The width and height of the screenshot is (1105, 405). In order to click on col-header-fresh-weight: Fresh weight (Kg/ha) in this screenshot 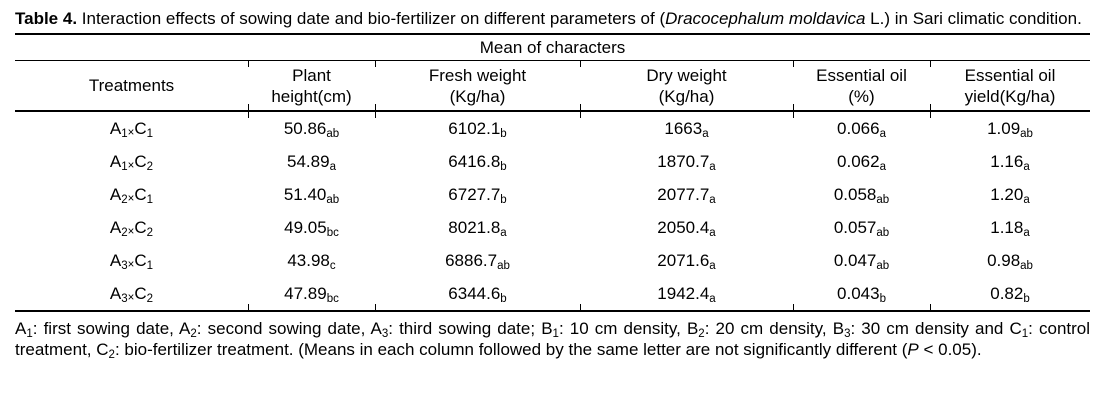, I will do `click(477, 86)`.